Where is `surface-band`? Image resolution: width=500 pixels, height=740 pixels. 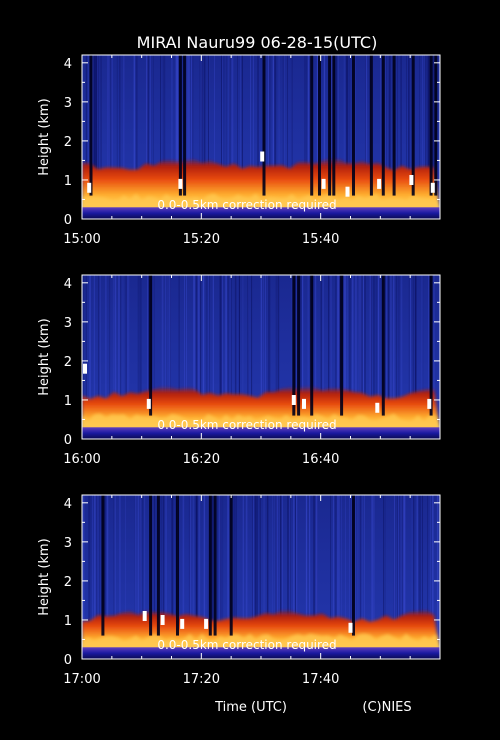
surface-band is located at coordinates (261, 433).